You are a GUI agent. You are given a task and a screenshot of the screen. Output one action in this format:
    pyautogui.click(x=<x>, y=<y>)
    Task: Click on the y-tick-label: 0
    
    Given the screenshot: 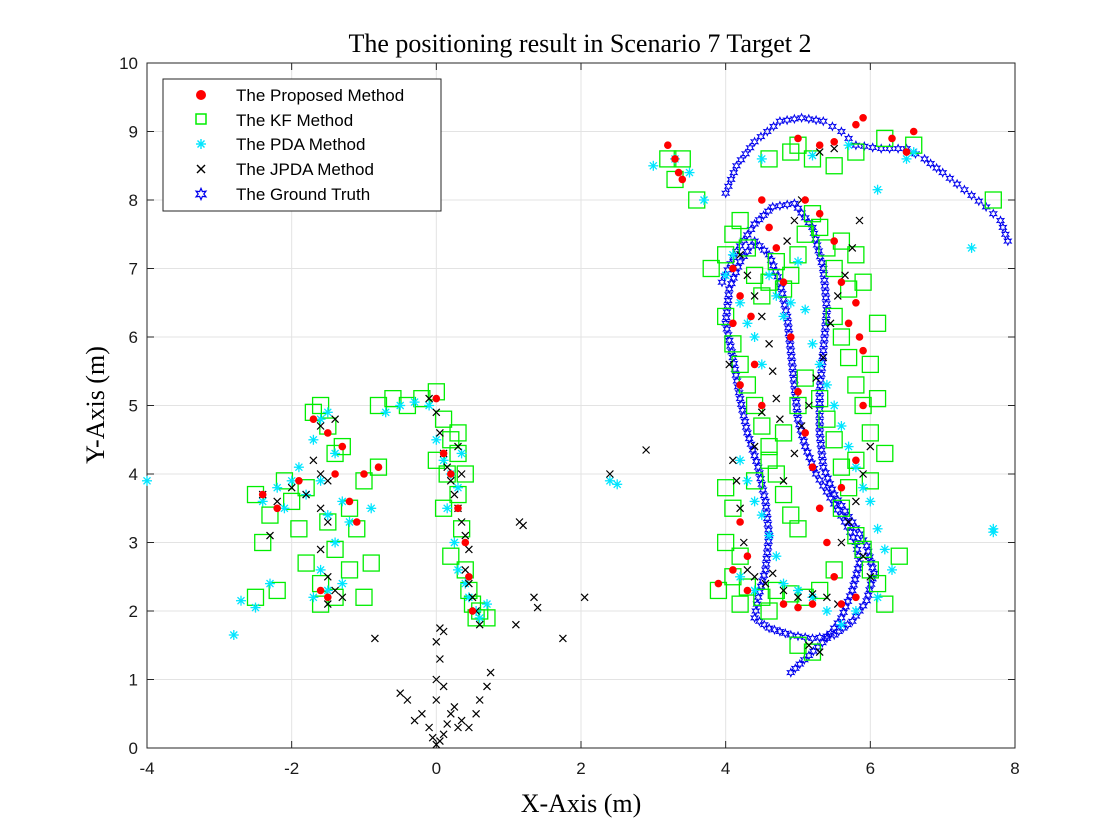 What is the action you would take?
    pyautogui.click(x=133, y=748)
    